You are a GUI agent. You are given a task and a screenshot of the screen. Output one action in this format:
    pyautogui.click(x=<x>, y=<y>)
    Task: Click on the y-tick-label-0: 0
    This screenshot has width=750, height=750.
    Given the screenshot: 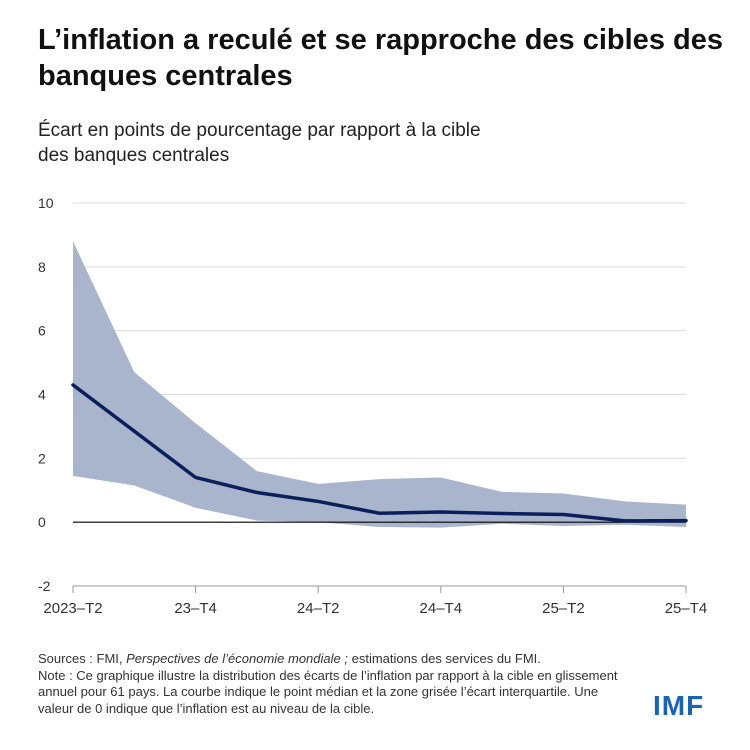 What is the action you would take?
    pyautogui.click(x=42, y=522)
    